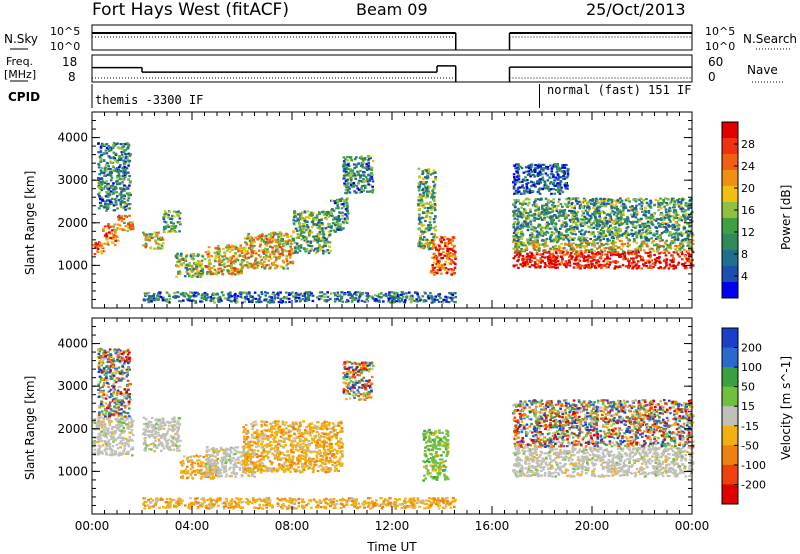  I want to click on freq-traces, so click(392, 73).